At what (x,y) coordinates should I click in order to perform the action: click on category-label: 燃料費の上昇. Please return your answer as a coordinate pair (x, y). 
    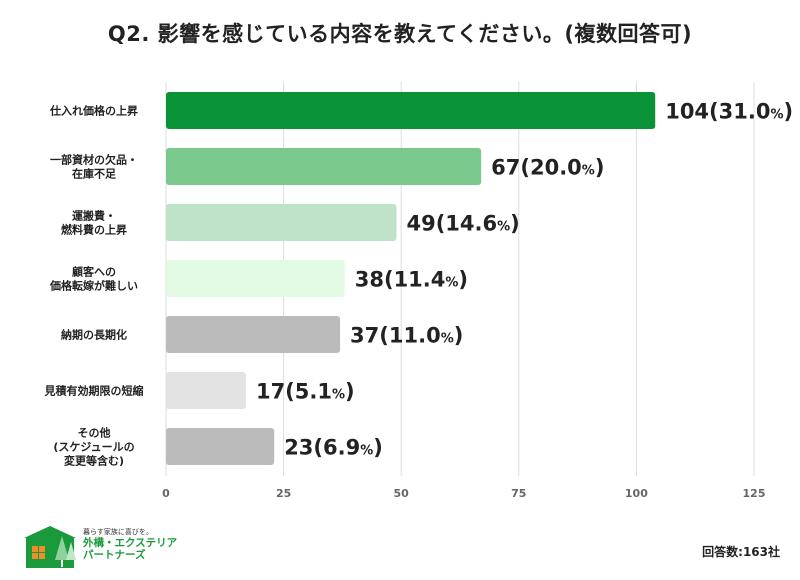
    Looking at the image, I should click on (93, 230).